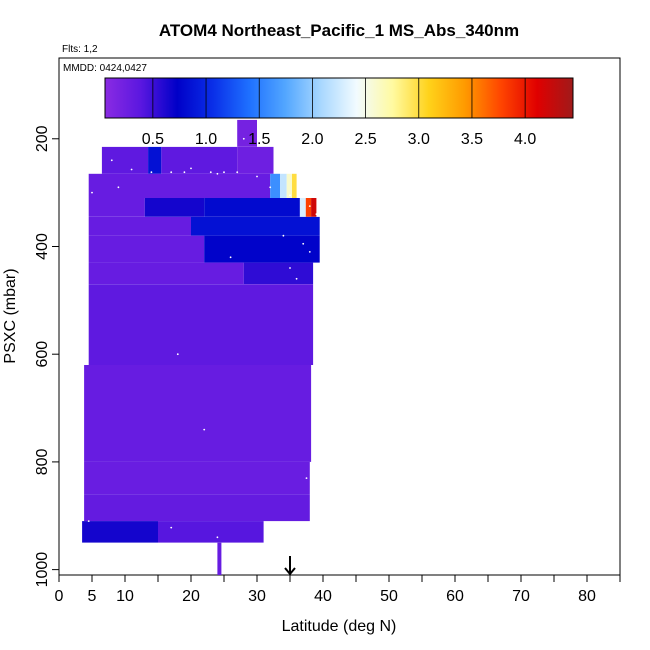  I want to click on x-tick-label: 30, so click(257, 596).